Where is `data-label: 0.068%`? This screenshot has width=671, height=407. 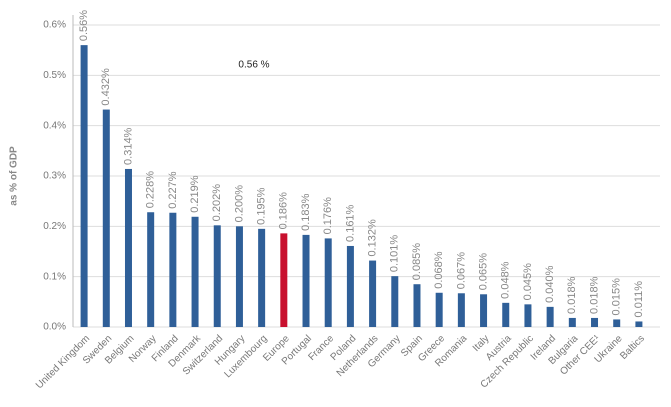 data-label: 0.068% is located at coordinates (439, 270).